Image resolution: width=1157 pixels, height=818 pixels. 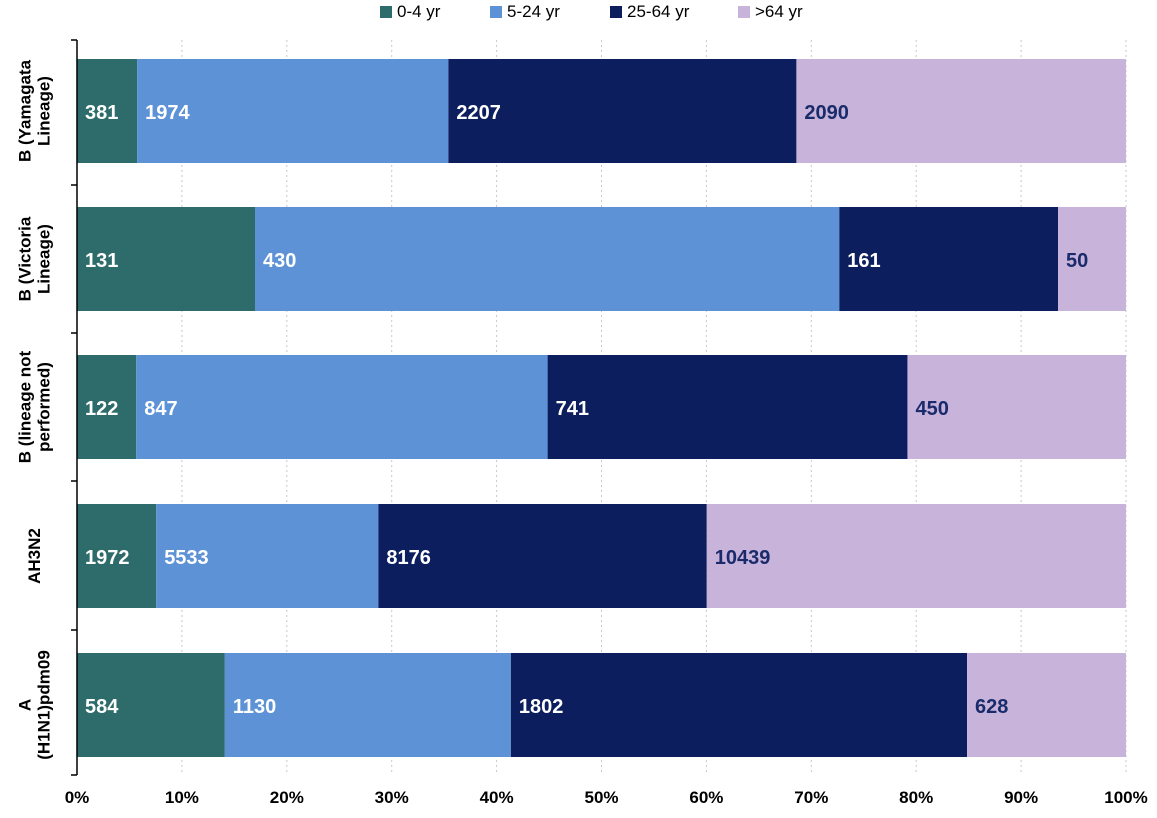 I want to click on x-tick-label: 10%, so click(x=182, y=797).